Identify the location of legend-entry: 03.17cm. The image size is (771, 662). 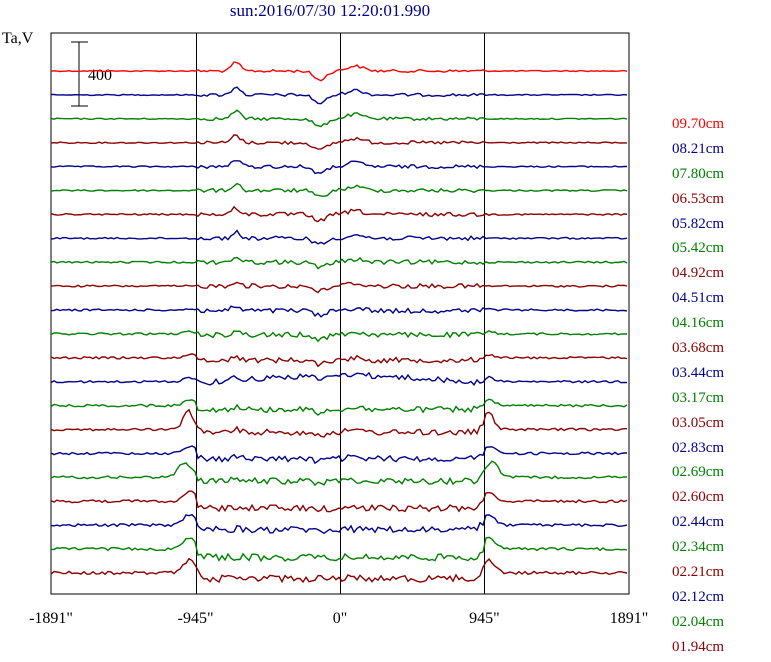
(698, 397).